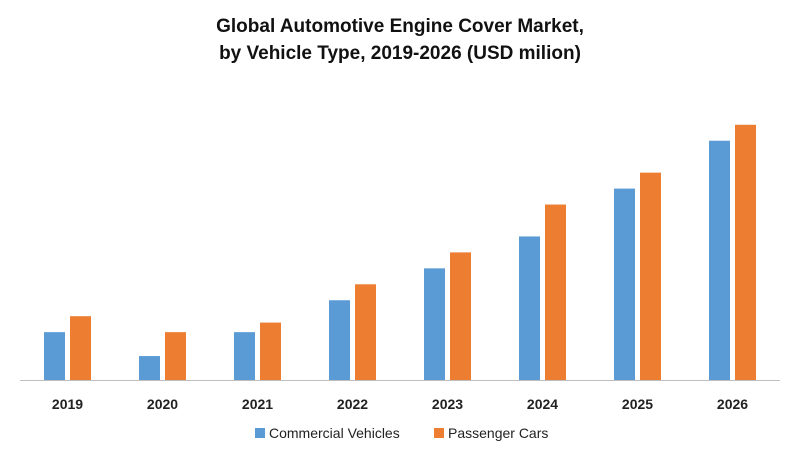 The image size is (800, 466). I want to click on legend-label: Commercial Vehicles, so click(334, 433).